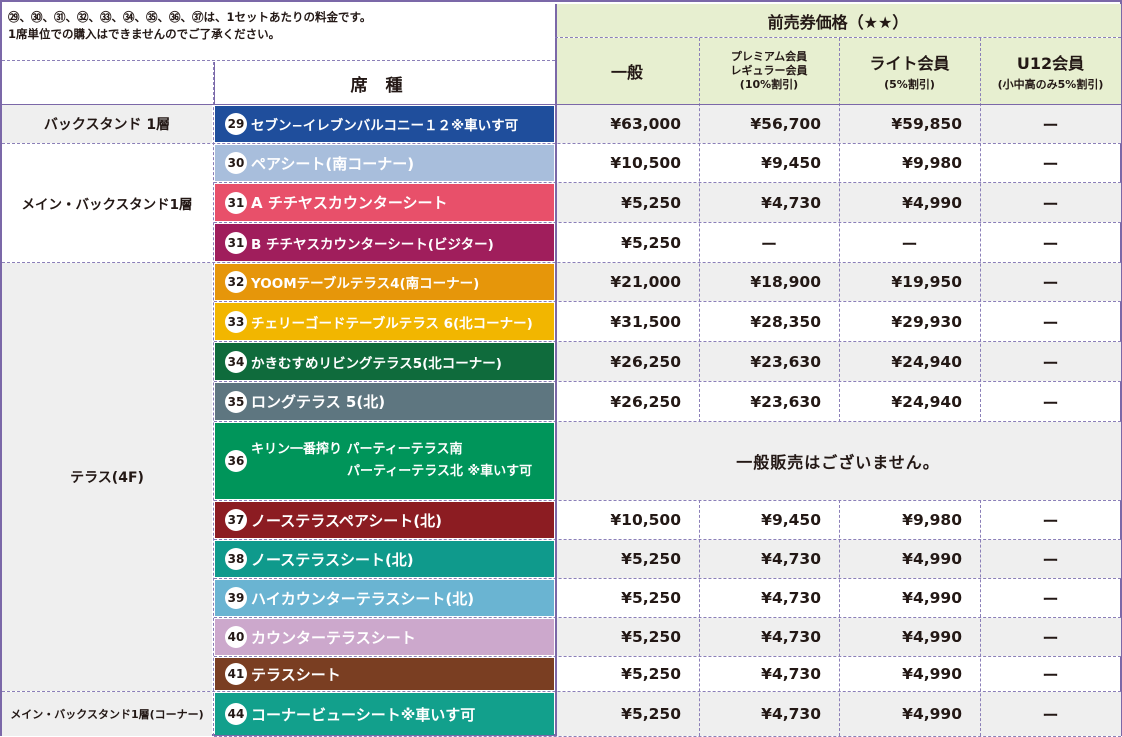 This screenshot has width=1122, height=737. Describe the element at coordinates (236, 361) in the screenshot. I see `seat-number-badge: 34` at that location.